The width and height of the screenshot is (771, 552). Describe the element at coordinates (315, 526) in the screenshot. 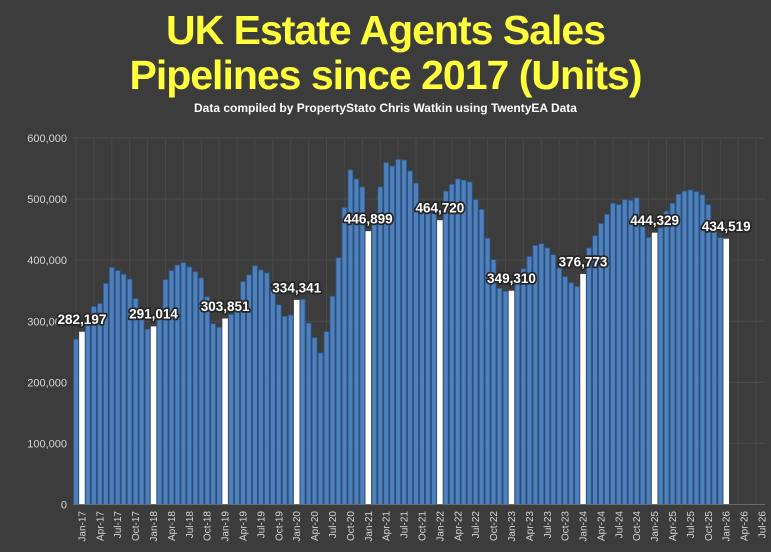

I see `x-axis-tick-label: Apr-20` at that location.